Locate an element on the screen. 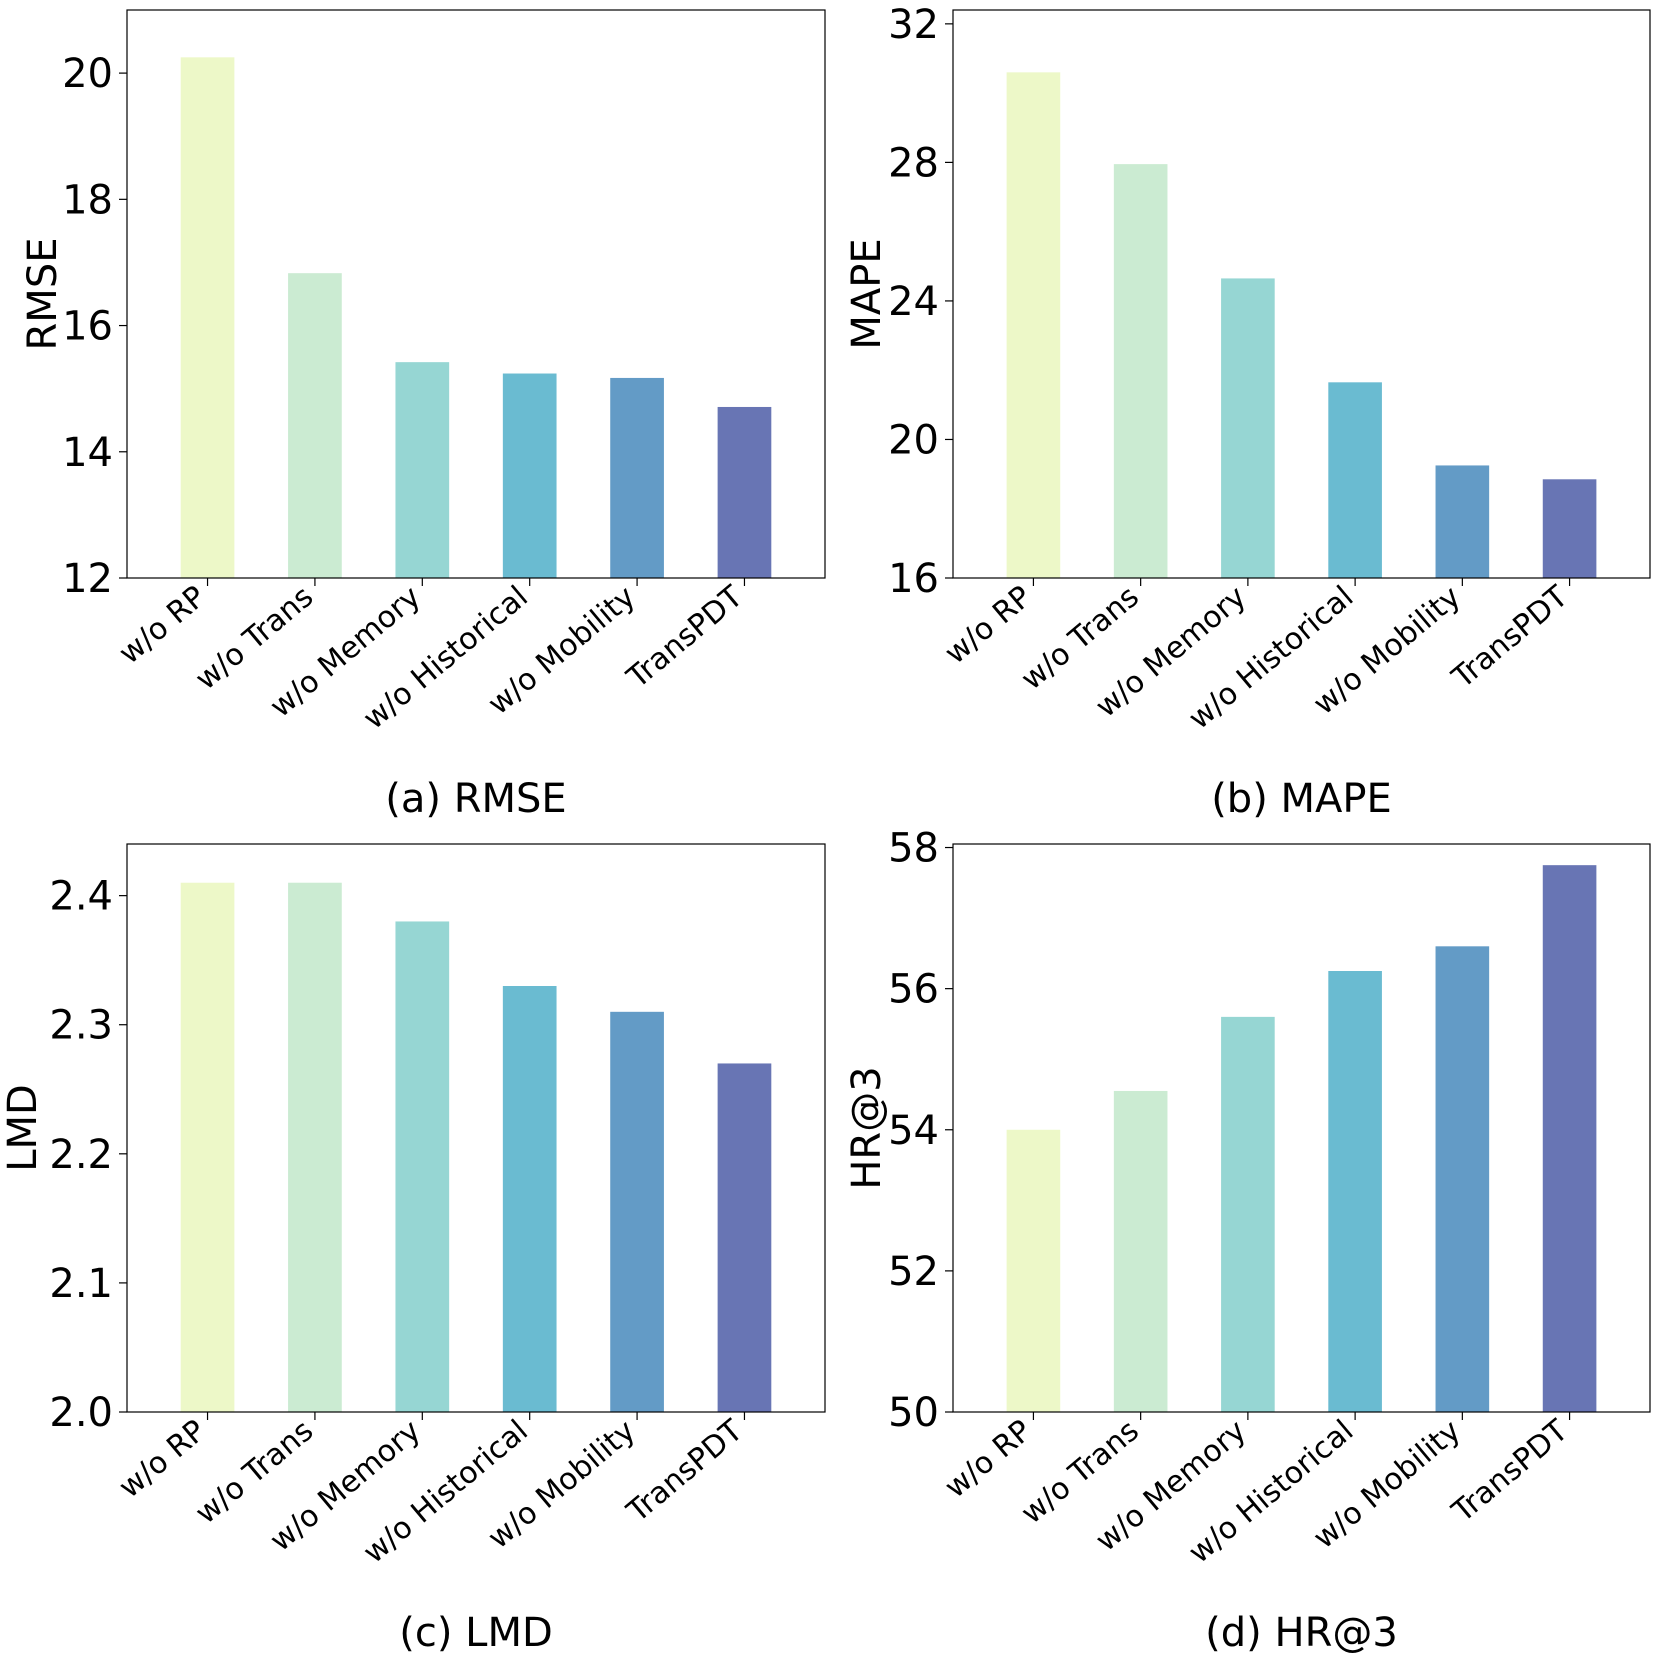 The width and height of the screenshot is (1661, 1661). y-tick-label: 2.2 is located at coordinates (81, 1155).